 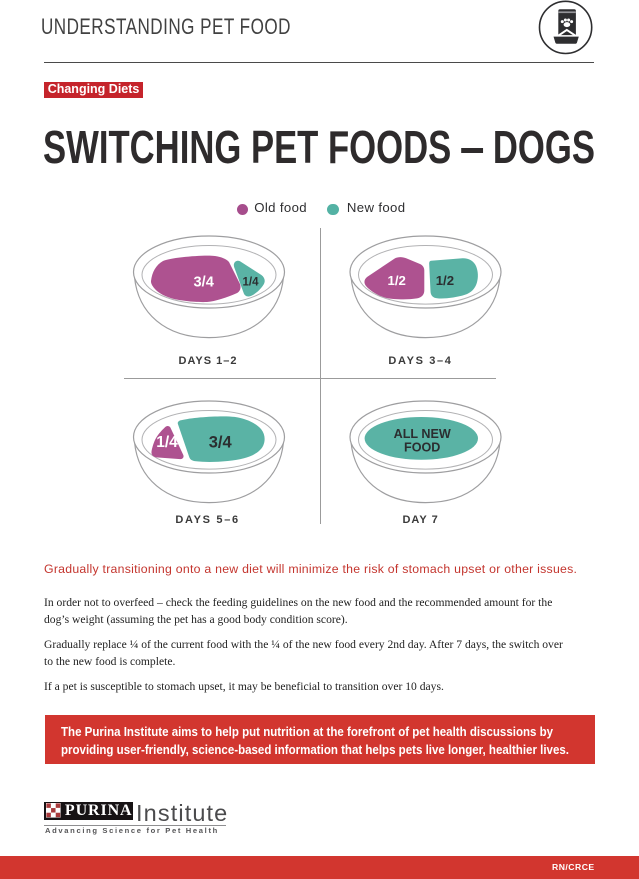 What do you see at coordinates (422, 434) in the screenshot?
I see `svg-text: ALL NEW` at bounding box center [422, 434].